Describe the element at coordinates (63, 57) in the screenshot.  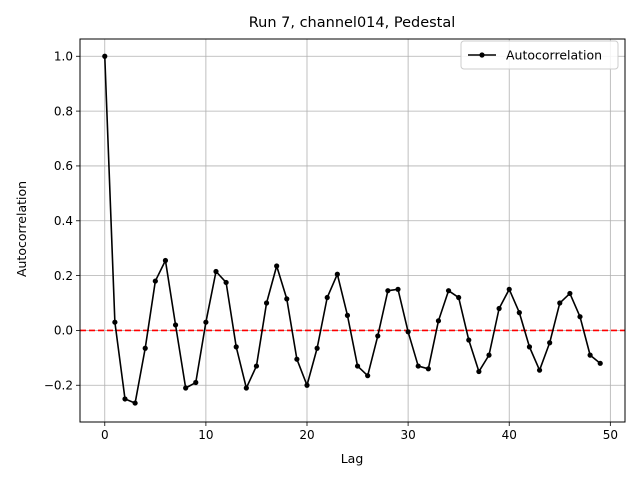
I see `y-tick-label: 1.0` at that location.